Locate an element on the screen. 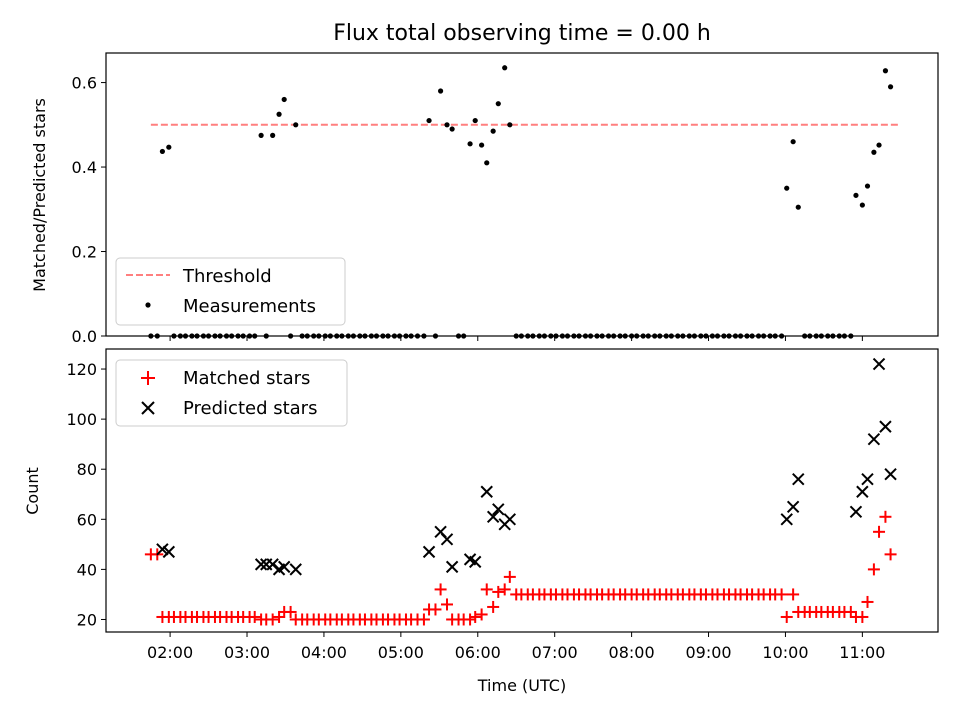 The height and width of the screenshot is (720, 960). x-tick-label: 03:00 is located at coordinates (247, 652).